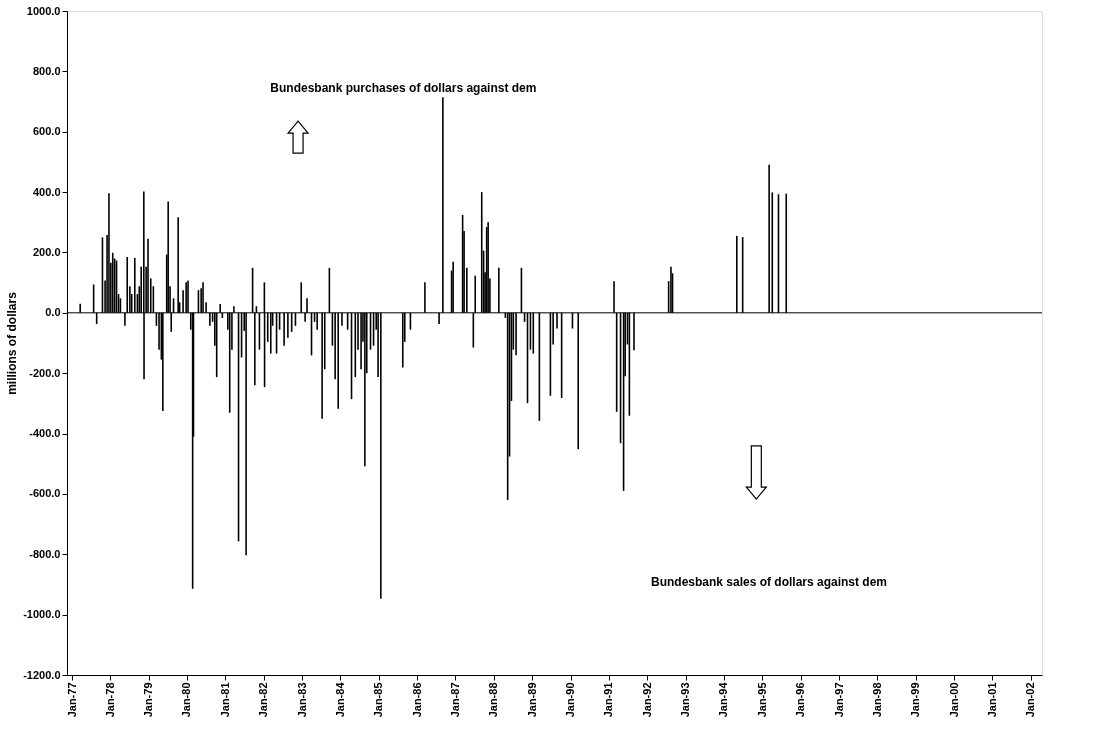 Image resolution: width=1093 pixels, height=744 pixels. I want to click on y-tick-label: 0.0, so click(53, 312).